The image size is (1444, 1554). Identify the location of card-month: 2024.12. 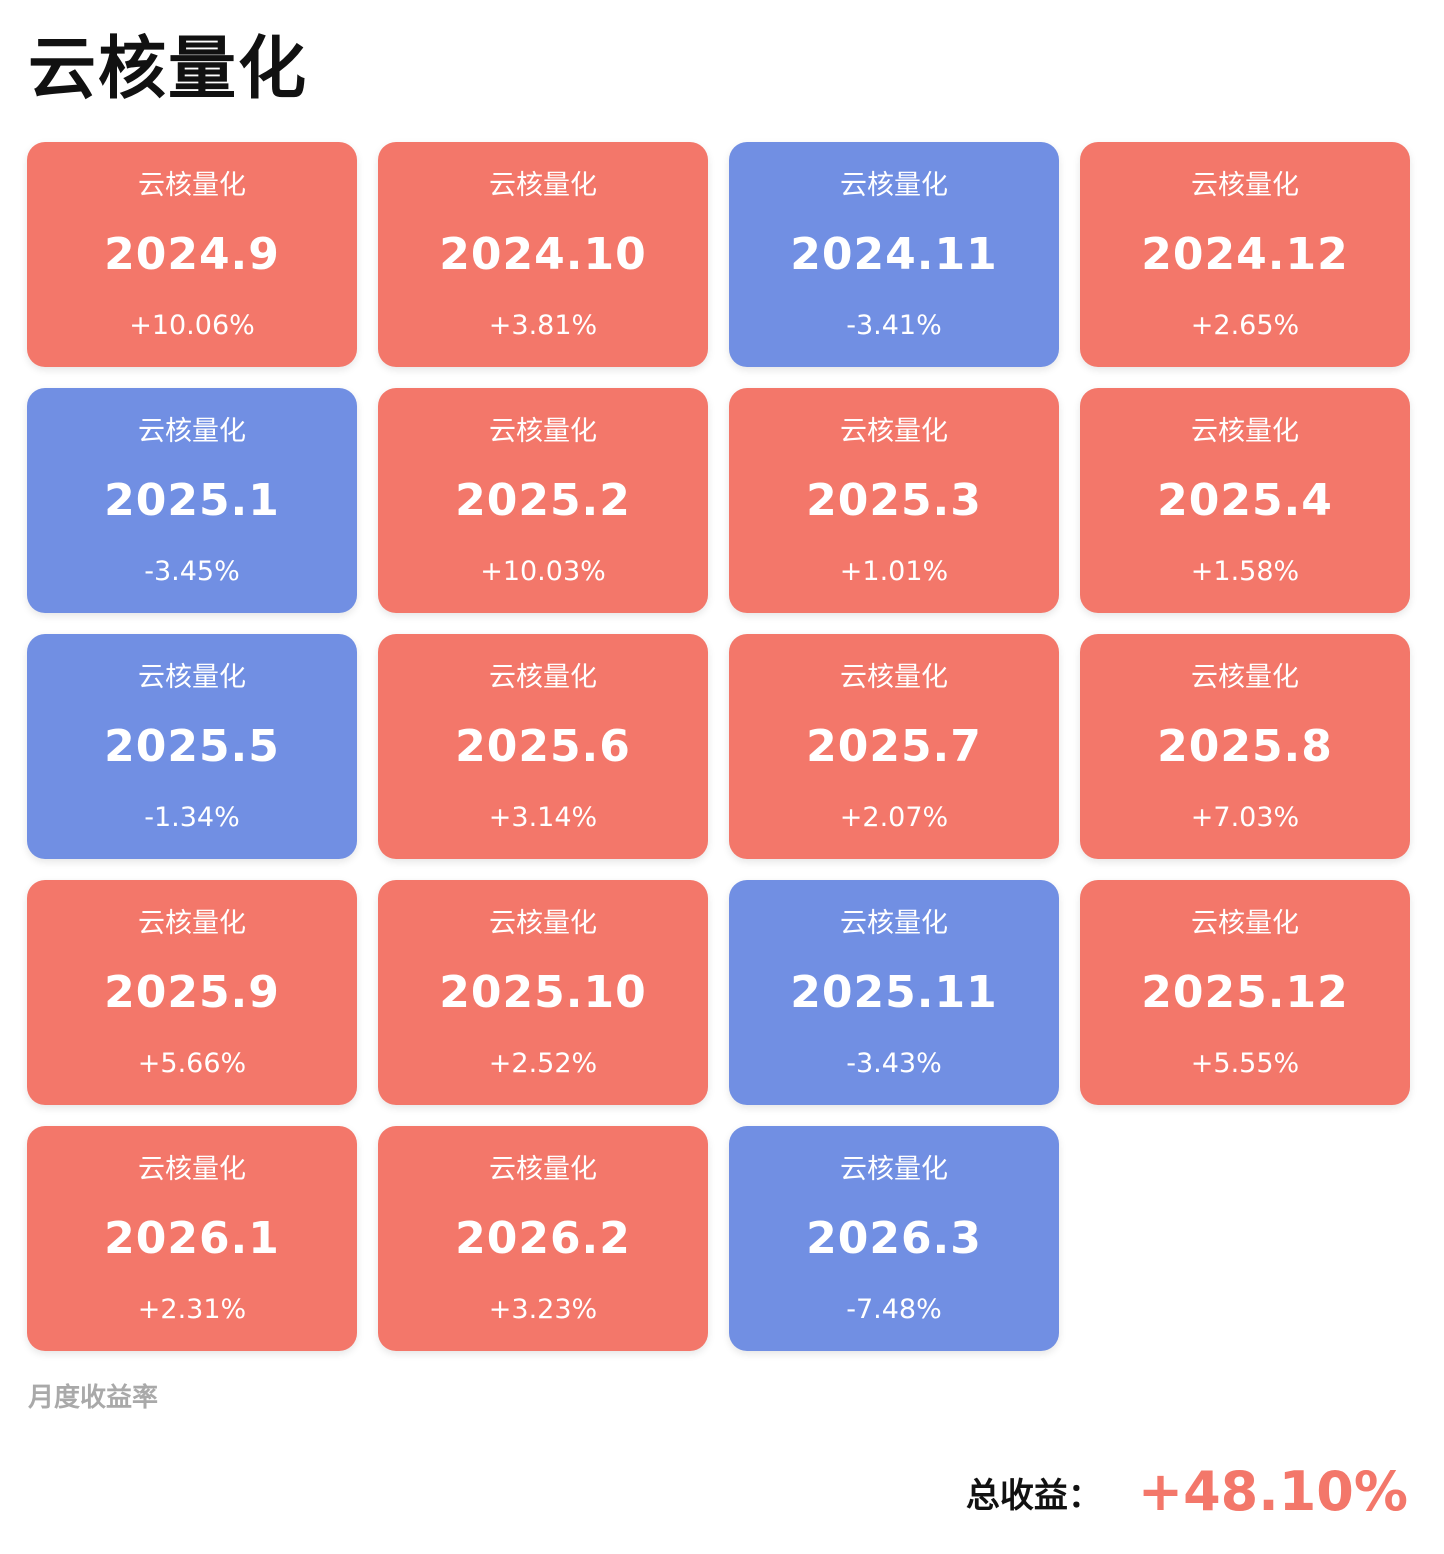
(1245, 254).